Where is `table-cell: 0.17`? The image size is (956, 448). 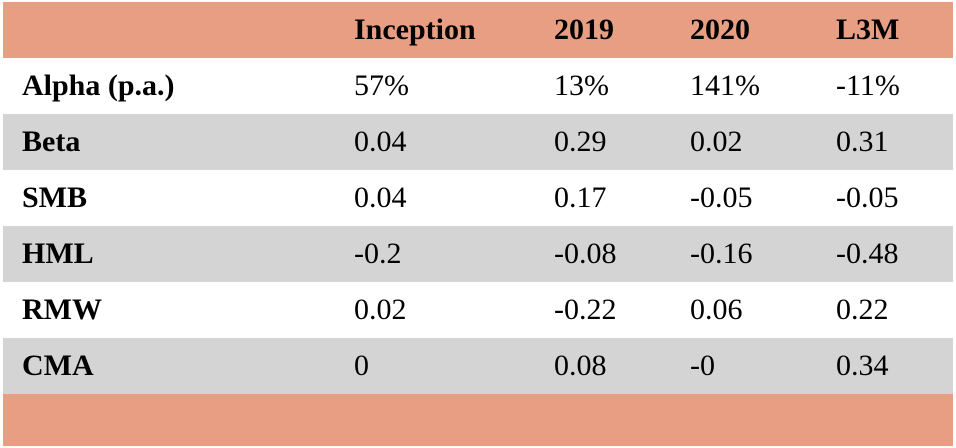
table-cell: 0.17 is located at coordinates (580, 197).